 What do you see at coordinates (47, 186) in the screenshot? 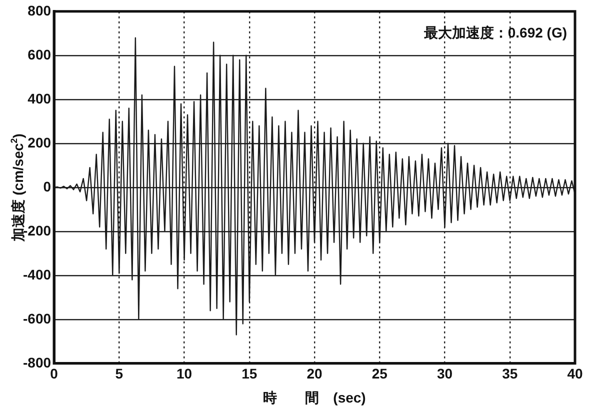
I see `y-tick-label: 0` at bounding box center [47, 186].